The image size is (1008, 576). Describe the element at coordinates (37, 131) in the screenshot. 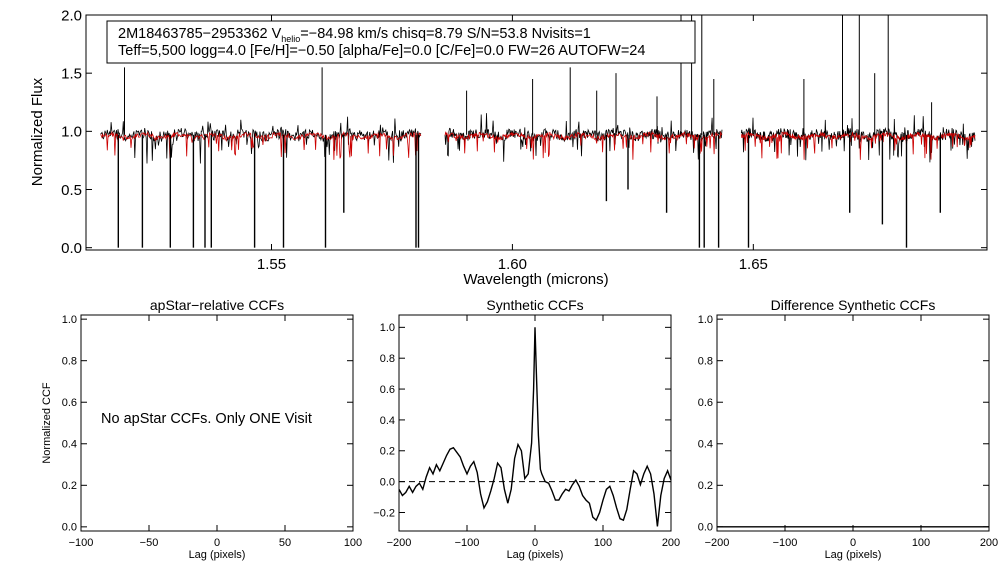

I see `spectrum-y-label: Normalized Flux` at that location.